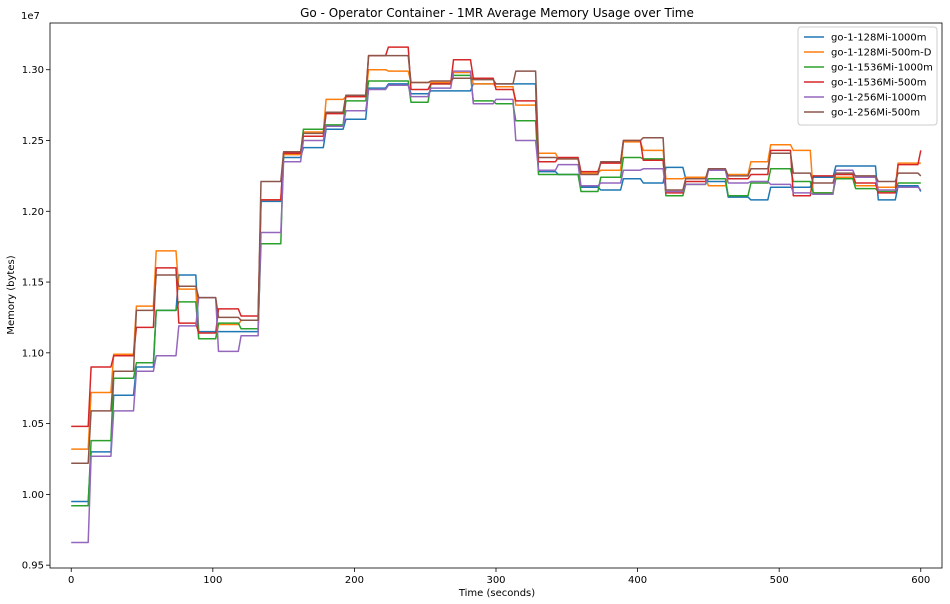  Describe the element at coordinates (637, 580) in the screenshot. I see `x-tick-label: 400` at that location.